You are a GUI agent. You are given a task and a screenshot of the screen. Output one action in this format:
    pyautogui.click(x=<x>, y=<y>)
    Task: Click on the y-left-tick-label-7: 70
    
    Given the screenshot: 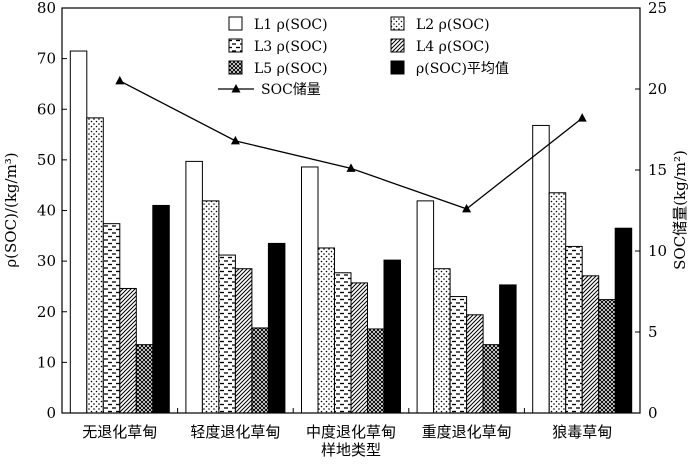 What is the action you would take?
    pyautogui.click(x=46, y=59)
    